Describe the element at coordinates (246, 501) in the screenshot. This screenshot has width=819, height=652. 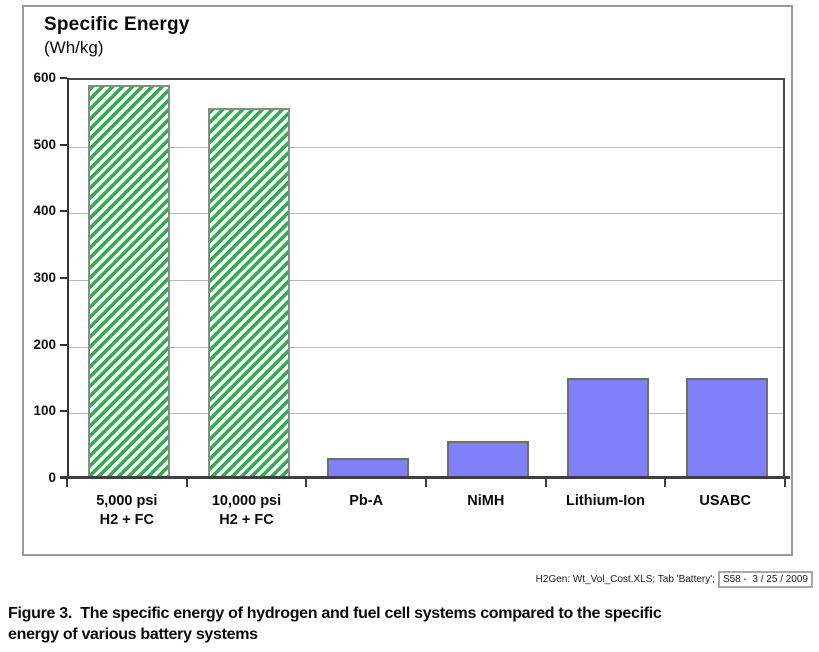
I see `category-label-line: 10,000 psi` at that location.